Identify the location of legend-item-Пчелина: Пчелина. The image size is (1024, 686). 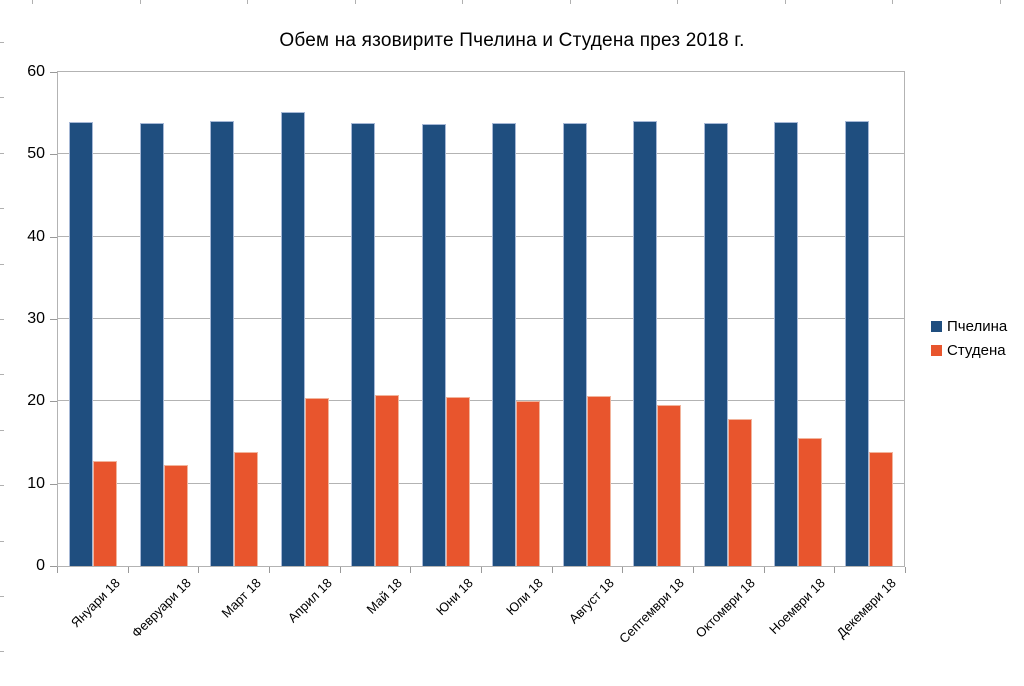
(969, 326).